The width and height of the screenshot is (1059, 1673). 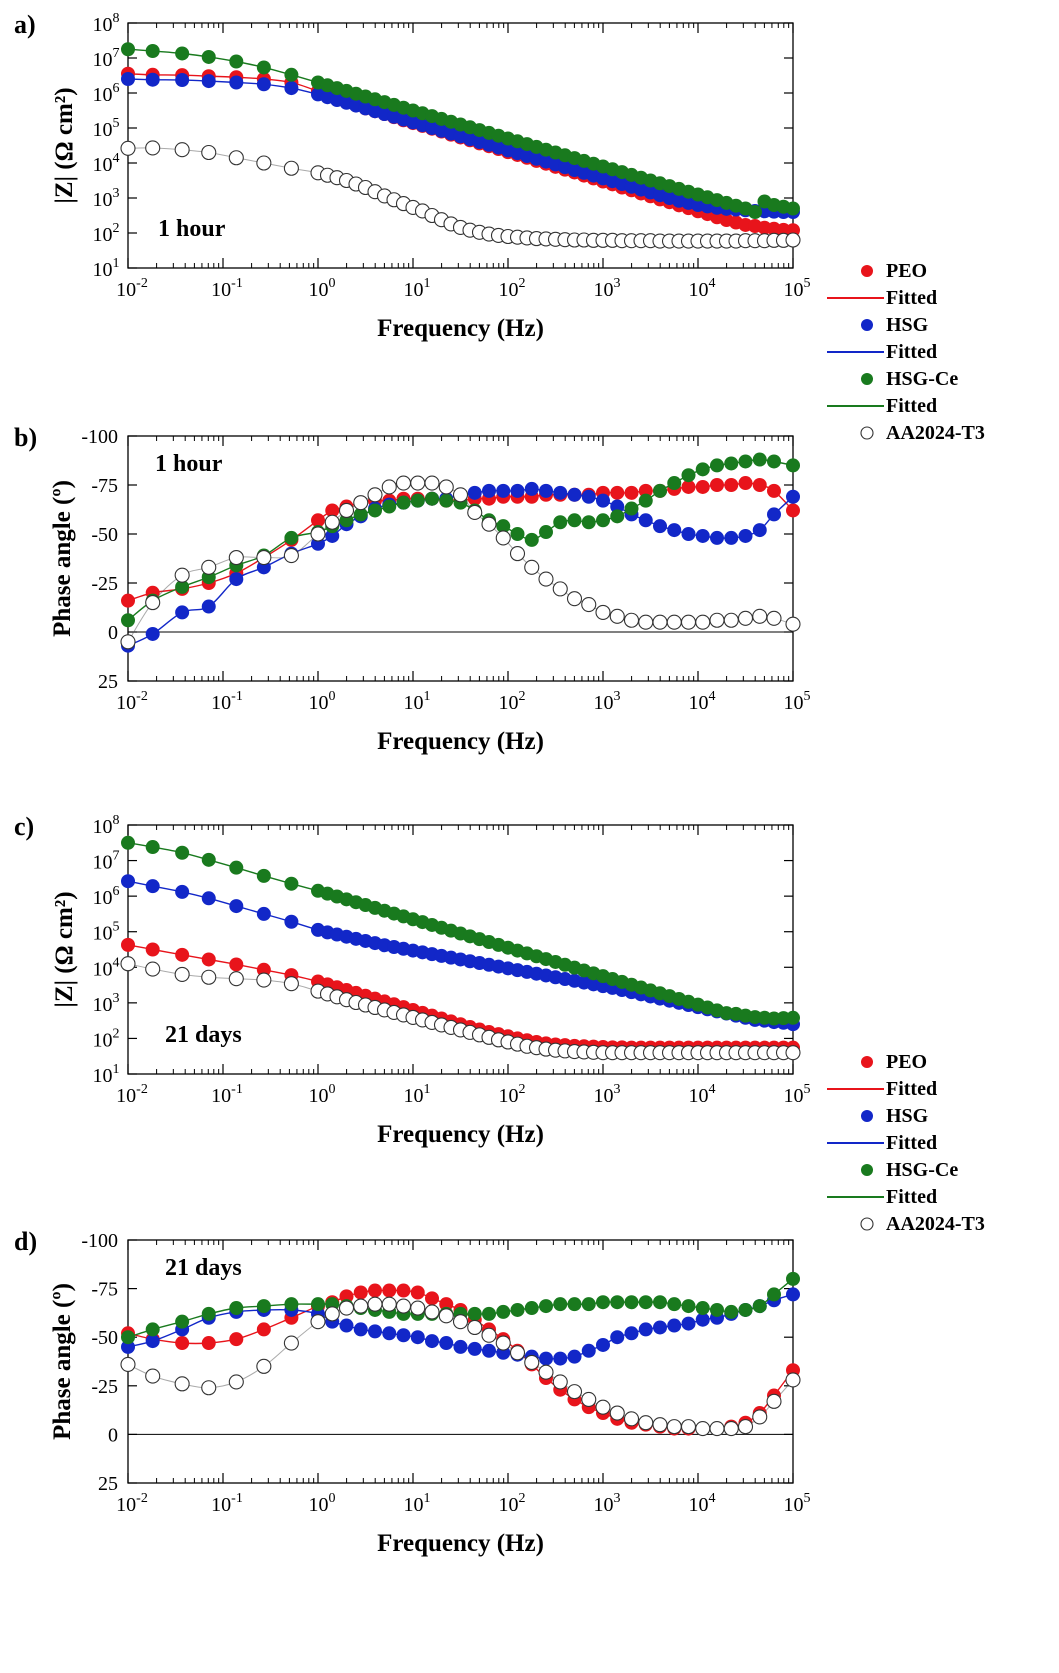 I want to click on legend-label: HSG, so click(x=907, y=1116).